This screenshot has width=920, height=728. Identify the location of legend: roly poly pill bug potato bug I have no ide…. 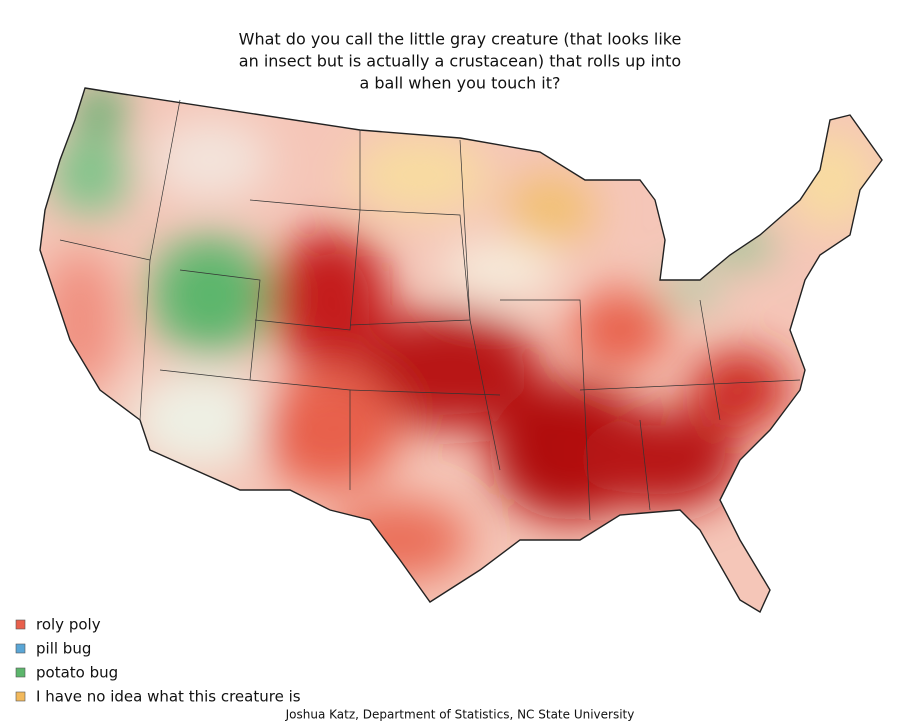
(158, 661).